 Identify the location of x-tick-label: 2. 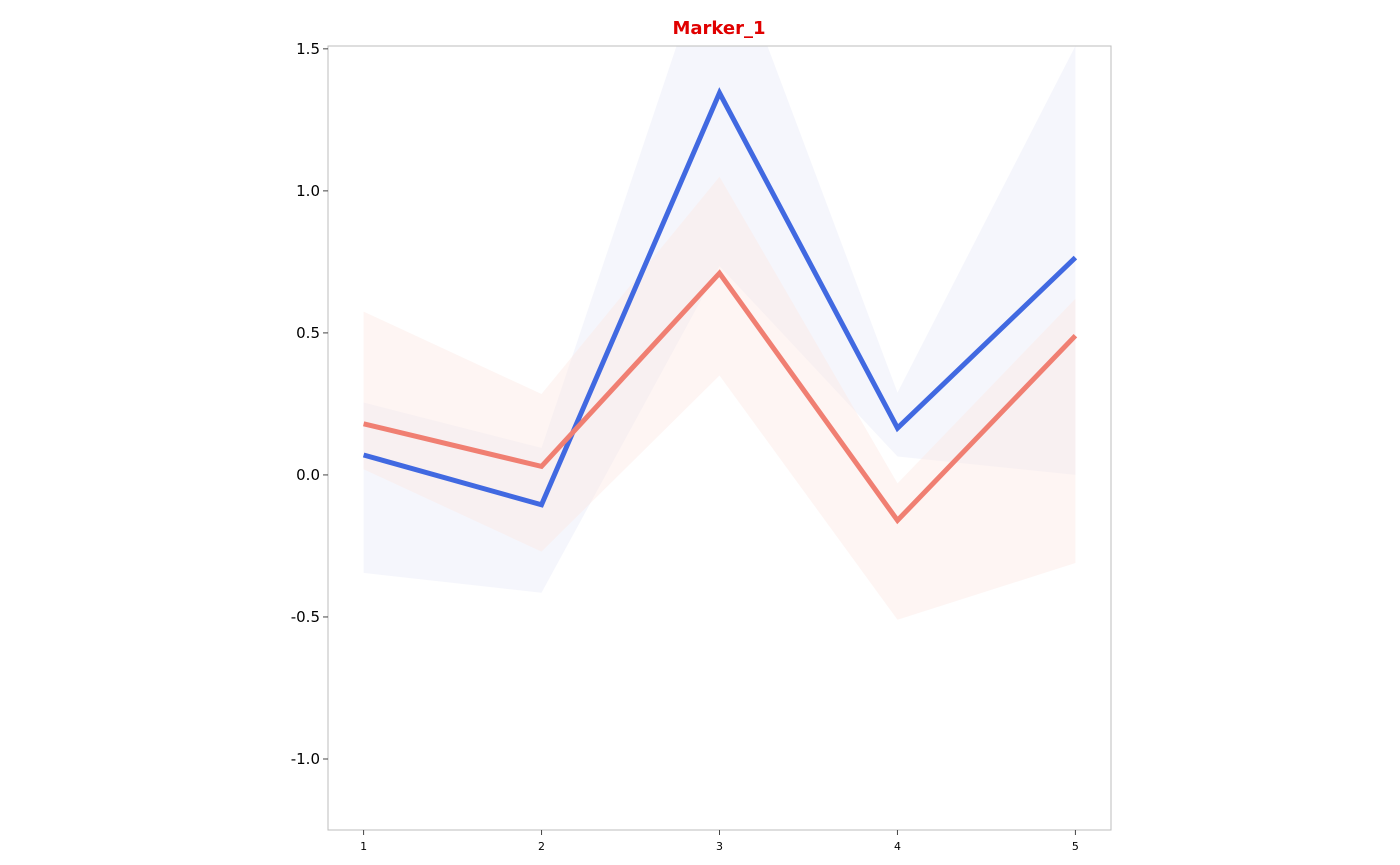
(541, 846).